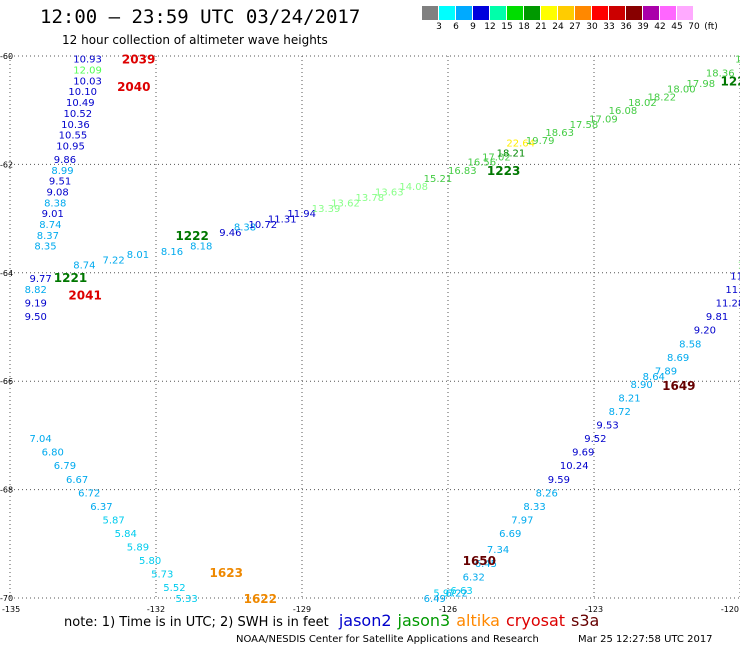  What do you see at coordinates (174, 588) in the screenshot?
I see `swh-value: 5.52` at bounding box center [174, 588].